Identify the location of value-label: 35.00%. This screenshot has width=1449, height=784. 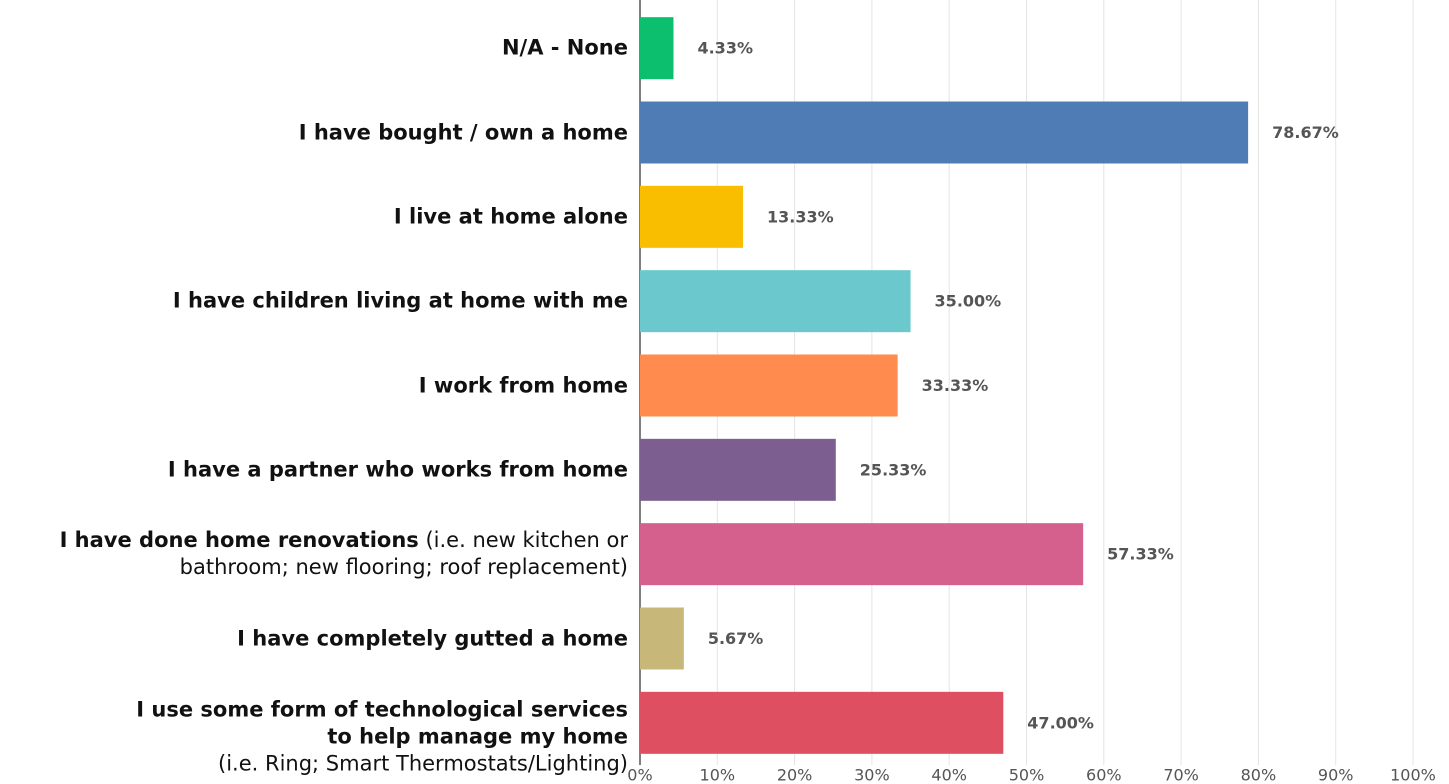
(968, 301).